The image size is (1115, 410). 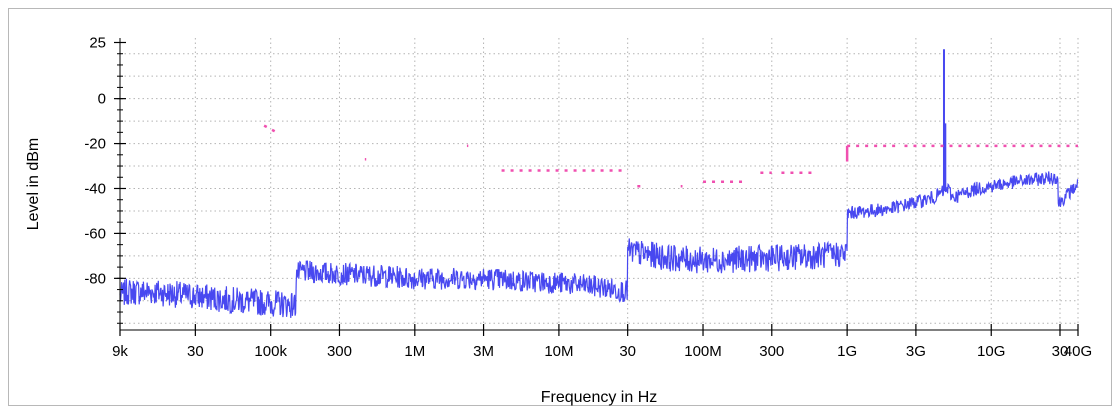 What do you see at coordinates (558, 351) in the screenshot?
I see `x-tick-label: 10M` at bounding box center [558, 351].